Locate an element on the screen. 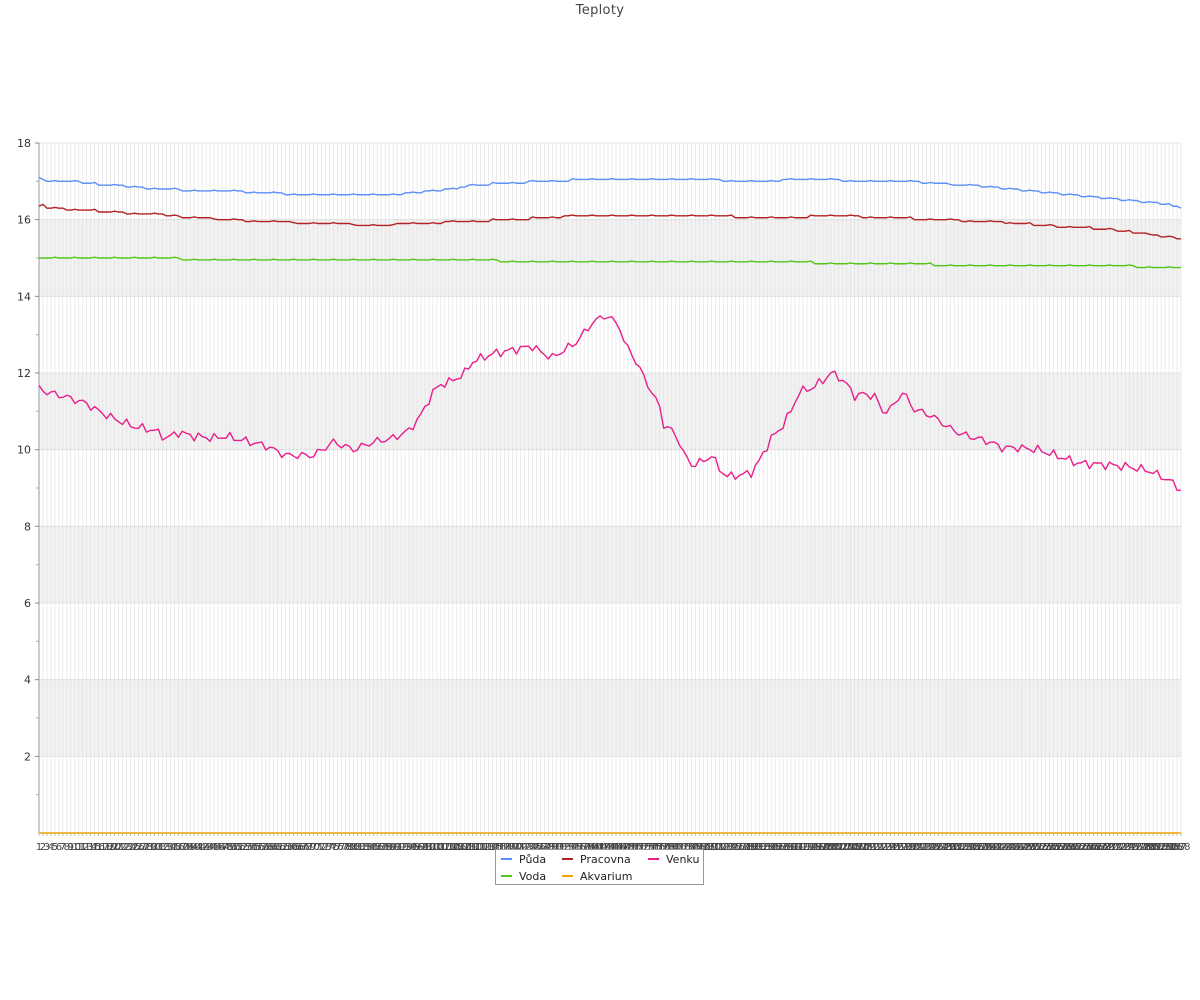 Image resolution: width=1200 pixels, height=1000 pixels. x-tick-label: 246 is located at coordinates (1013, 847).